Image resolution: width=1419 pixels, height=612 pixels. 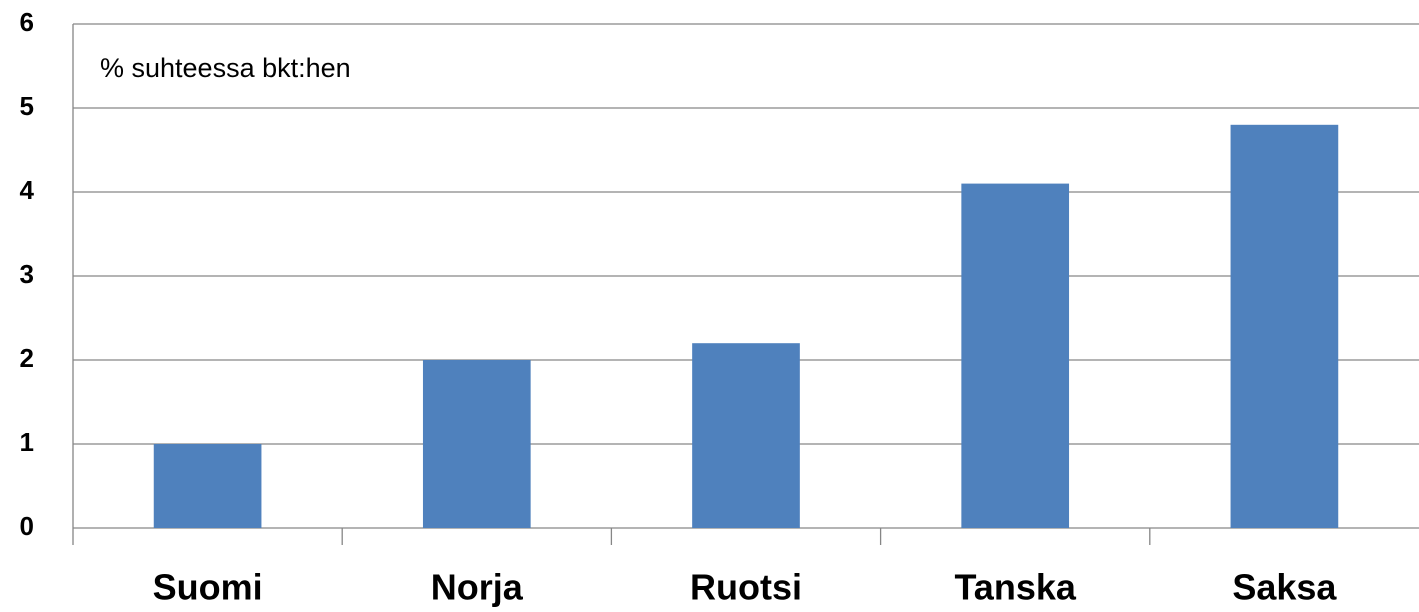 I want to click on x-tick-label: Tanska, so click(x=1015, y=587).